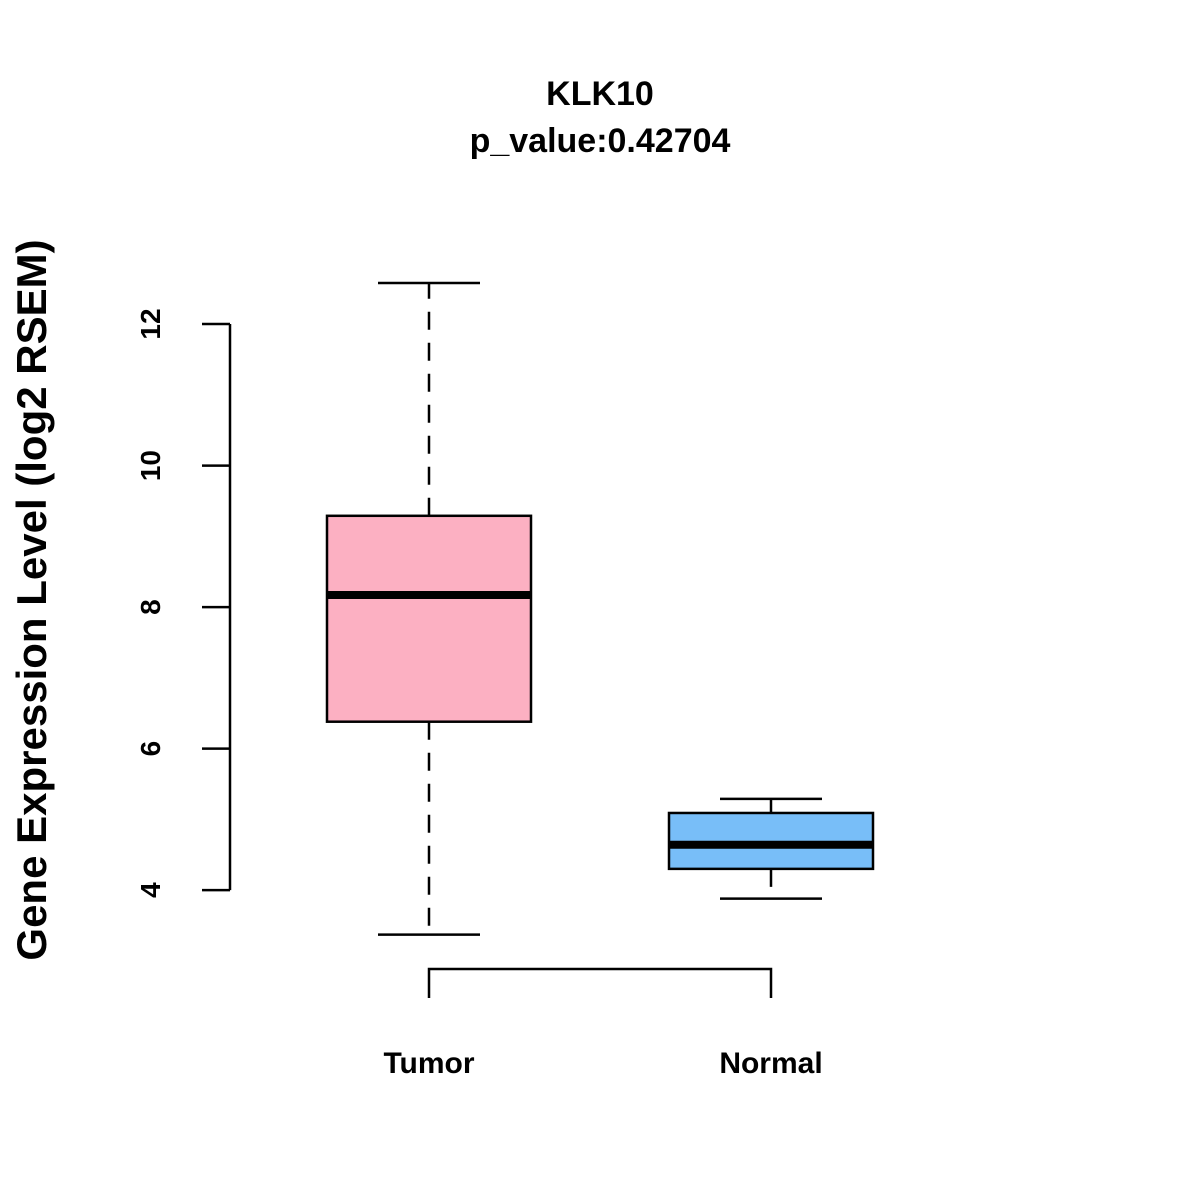 This screenshot has width=1200, height=1200. I want to click on x-axis-labels: Tumor Normal, so click(602, 1063).